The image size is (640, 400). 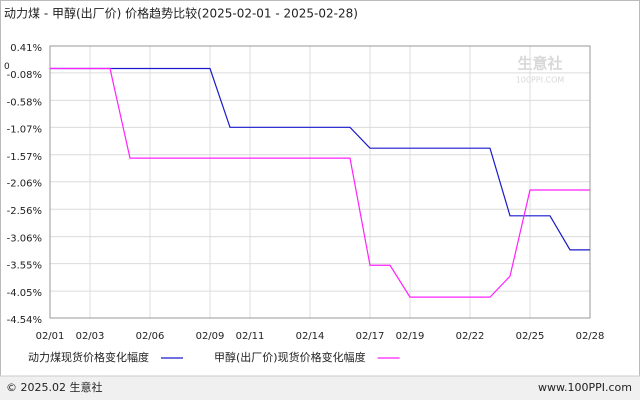 I want to click on x-tick-label: 02/28, so click(x=590, y=336).